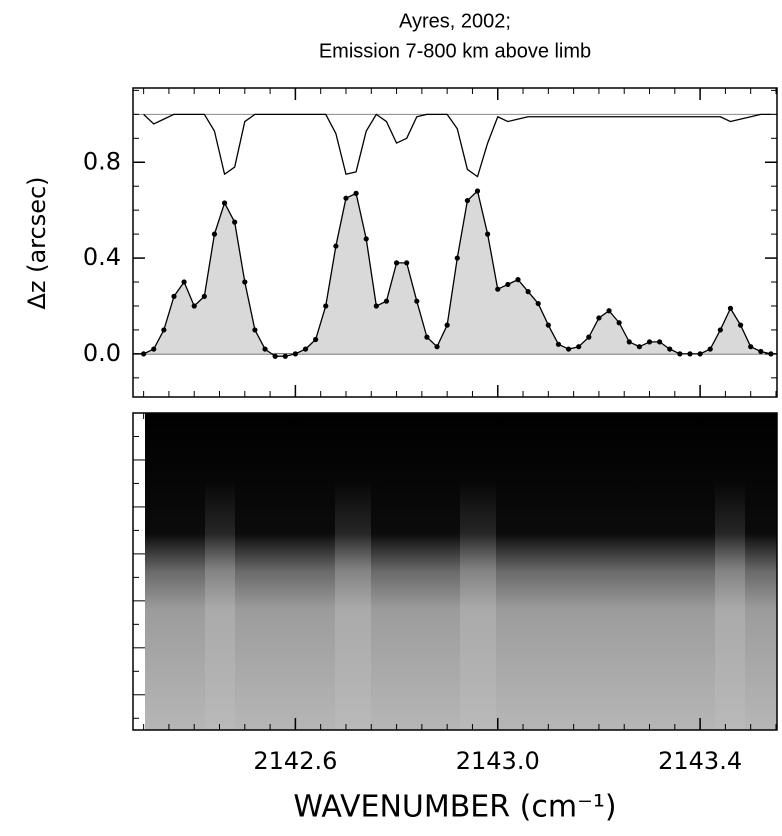 The image size is (782, 836). I want to click on series-line, so click(457, 145).